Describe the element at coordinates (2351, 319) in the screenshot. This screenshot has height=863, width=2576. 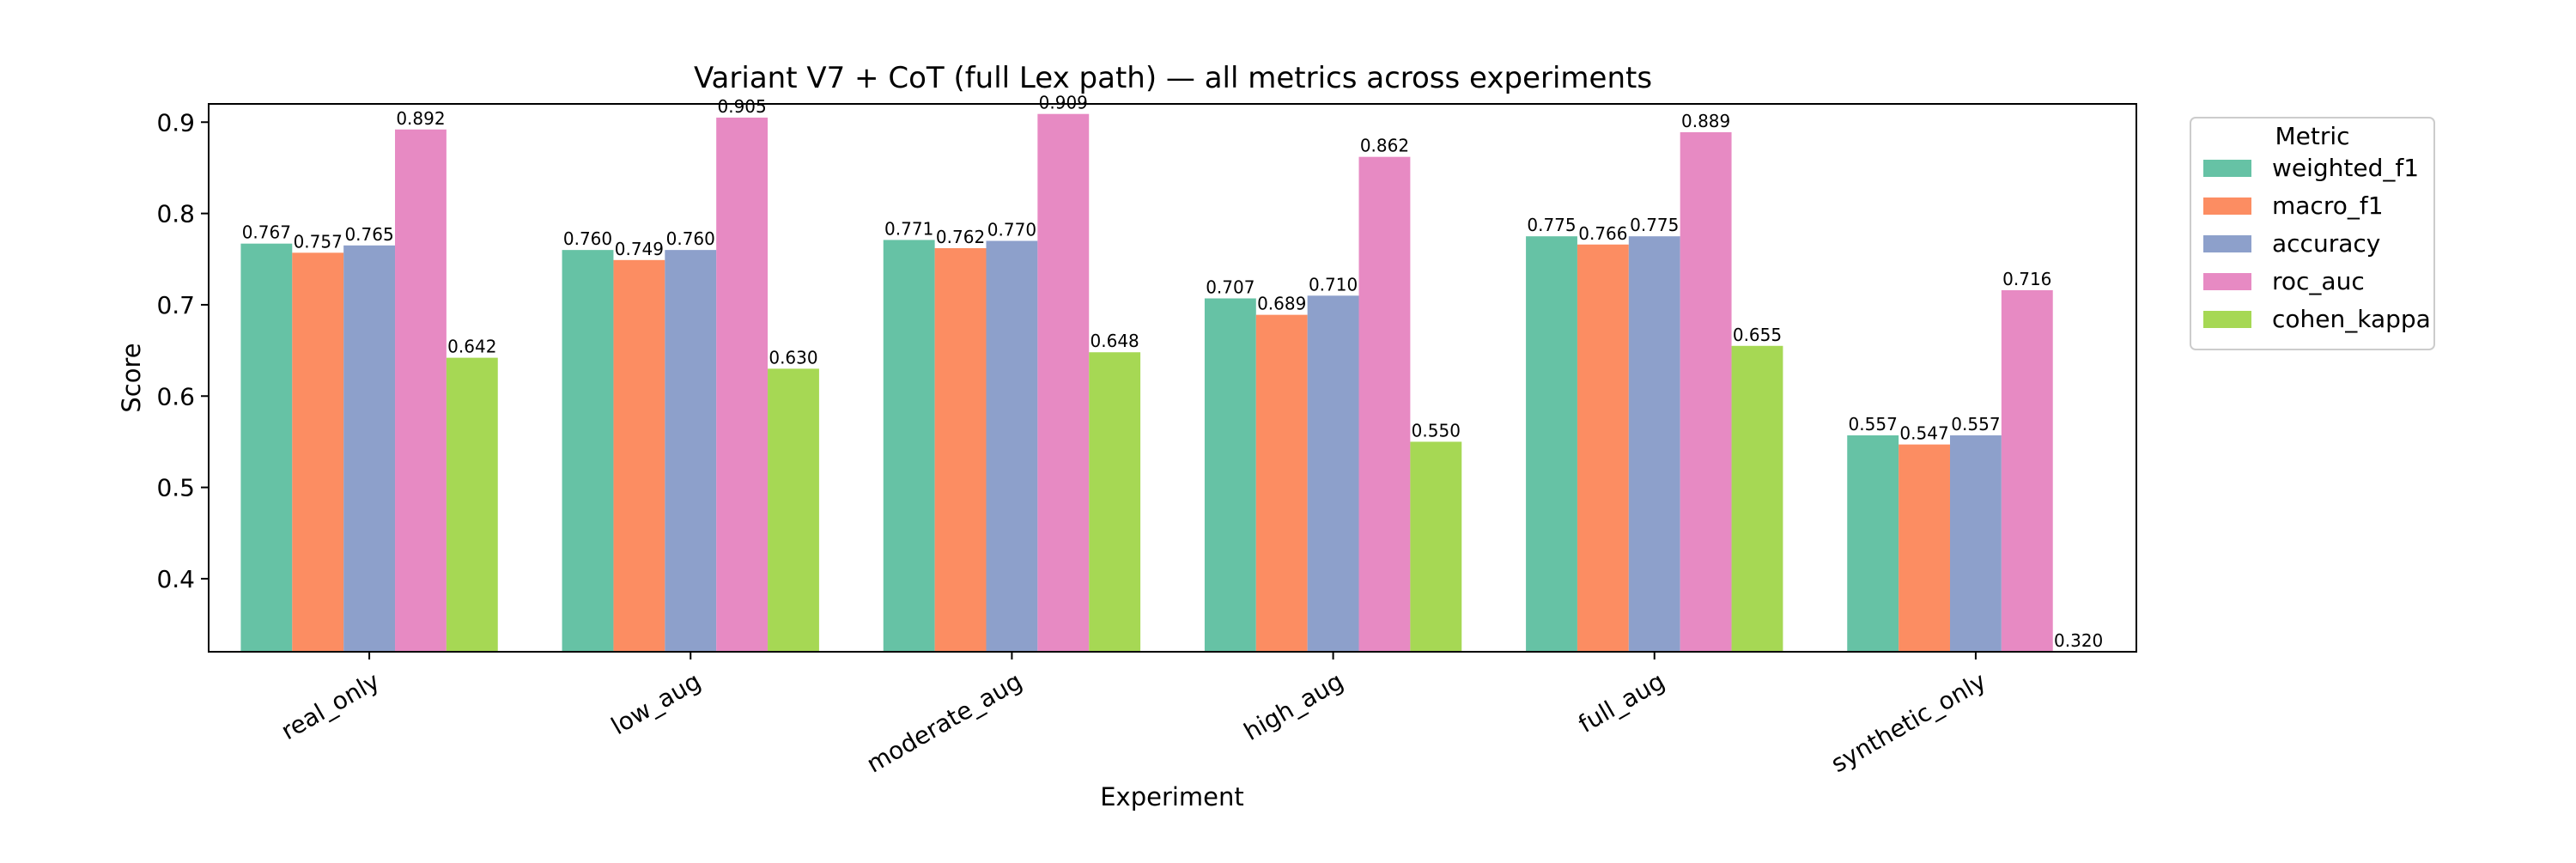
I see `legend-label-cohen_kappa: cohen_kappa` at that location.